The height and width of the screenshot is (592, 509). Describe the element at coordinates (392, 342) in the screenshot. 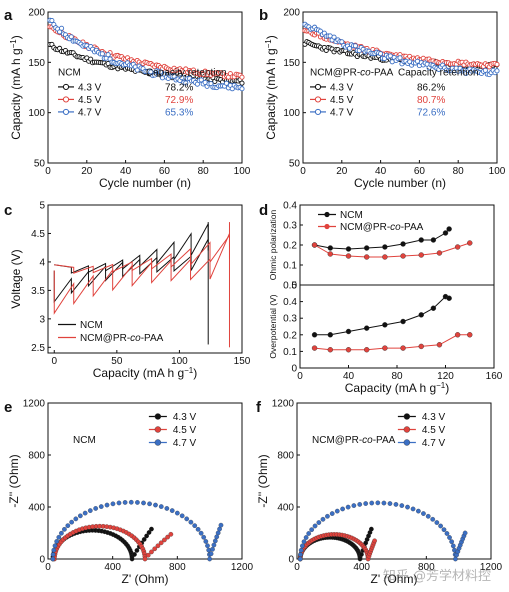

I see `series-line` at that location.